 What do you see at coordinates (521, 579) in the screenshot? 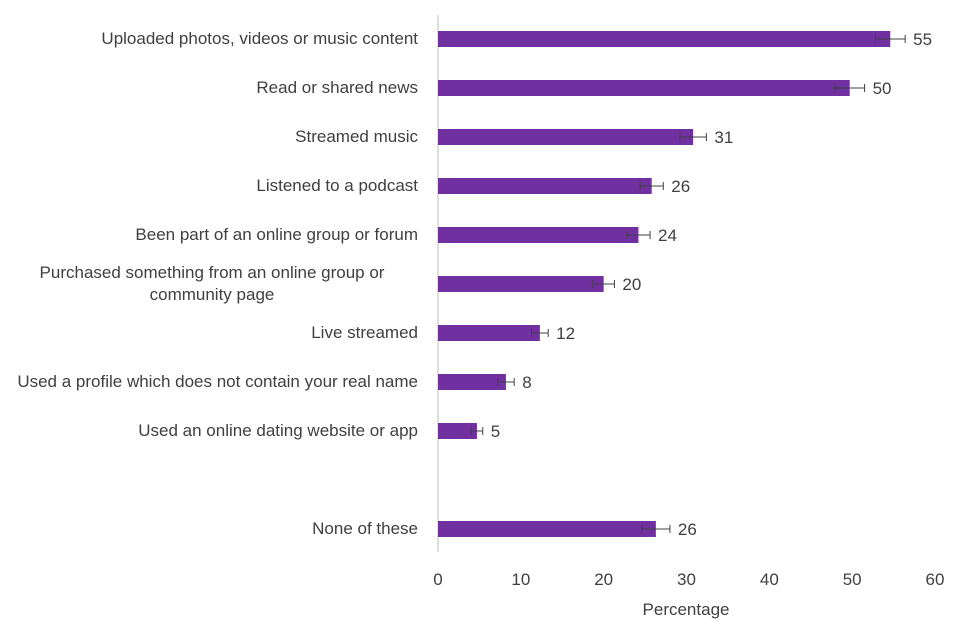
I see `x-tick-label: 10` at bounding box center [521, 579].